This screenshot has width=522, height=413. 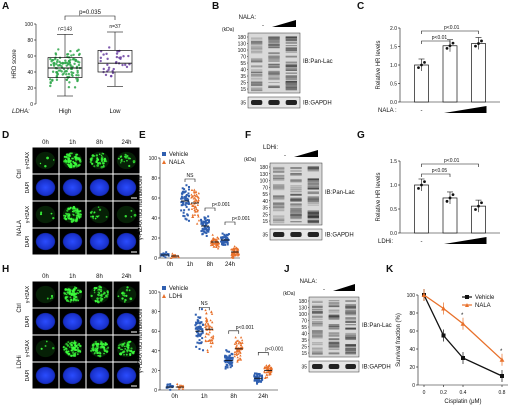 What do you see at coordinates (175, 297) in the screenshot?
I see `legend-label: LDHi` at bounding box center [175, 297].